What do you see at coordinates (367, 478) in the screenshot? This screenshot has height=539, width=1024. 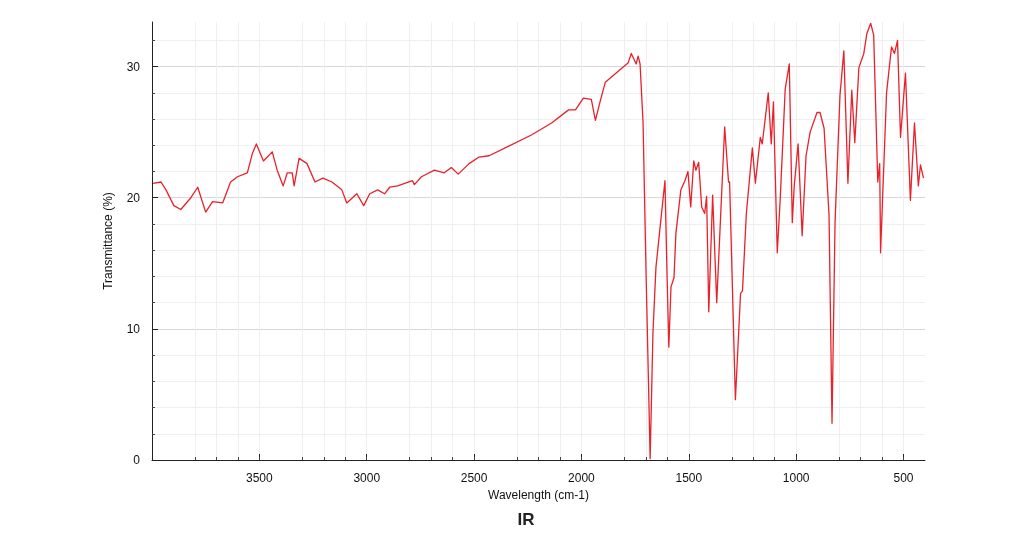 I see `x-tick-label: 3000` at bounding box center [367, 478].